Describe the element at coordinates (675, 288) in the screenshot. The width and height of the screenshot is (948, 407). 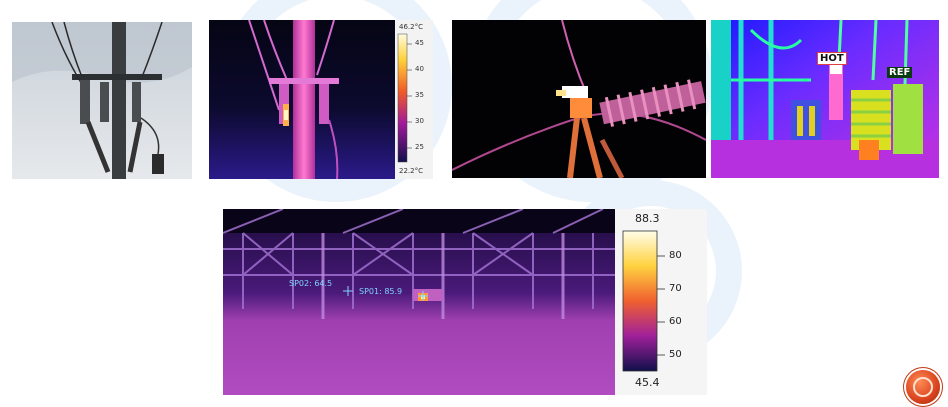
I see `scale-tick-label: 70` at that location.